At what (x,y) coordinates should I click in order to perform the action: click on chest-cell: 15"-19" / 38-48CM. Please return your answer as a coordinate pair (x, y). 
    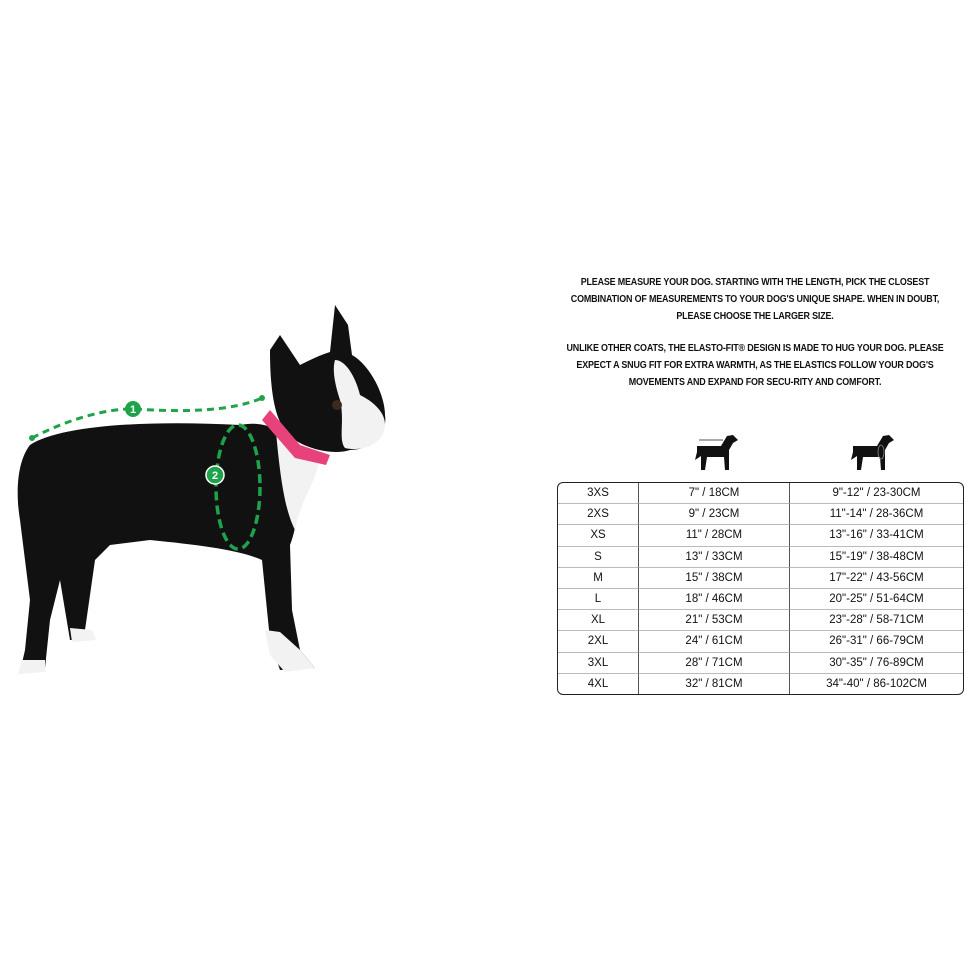
    Looking at the image, I should click on (876, 557).